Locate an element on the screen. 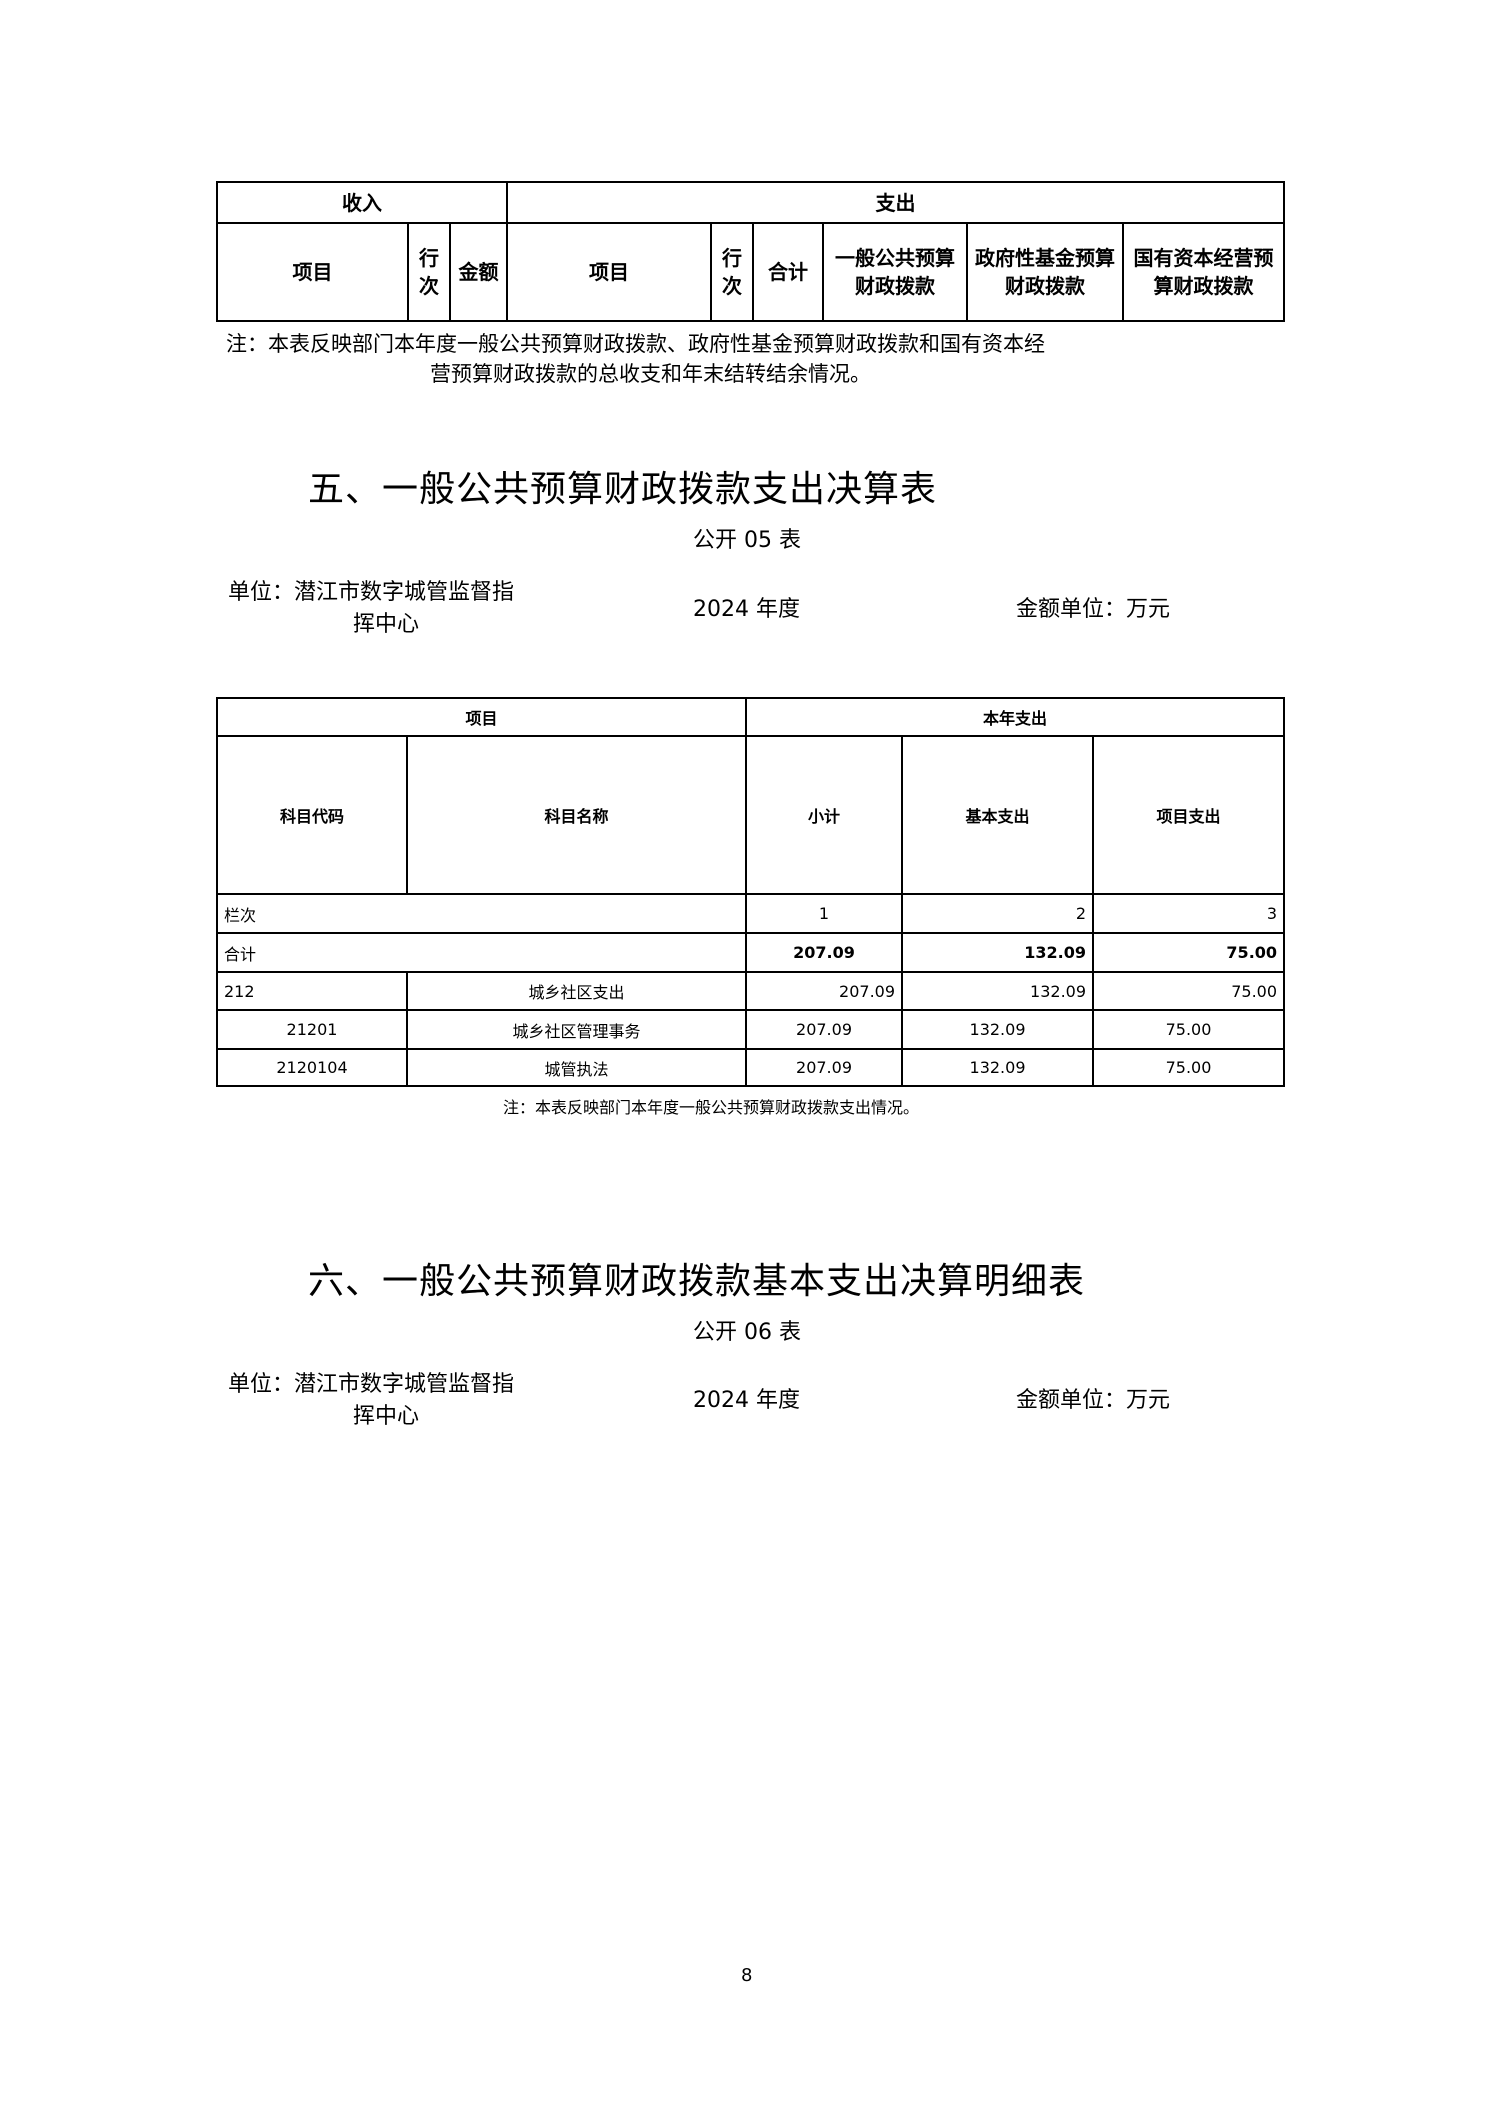 The image size is (1486, 2103). section6-code: 公开 06 表 is located at coordinates (747, 1332).